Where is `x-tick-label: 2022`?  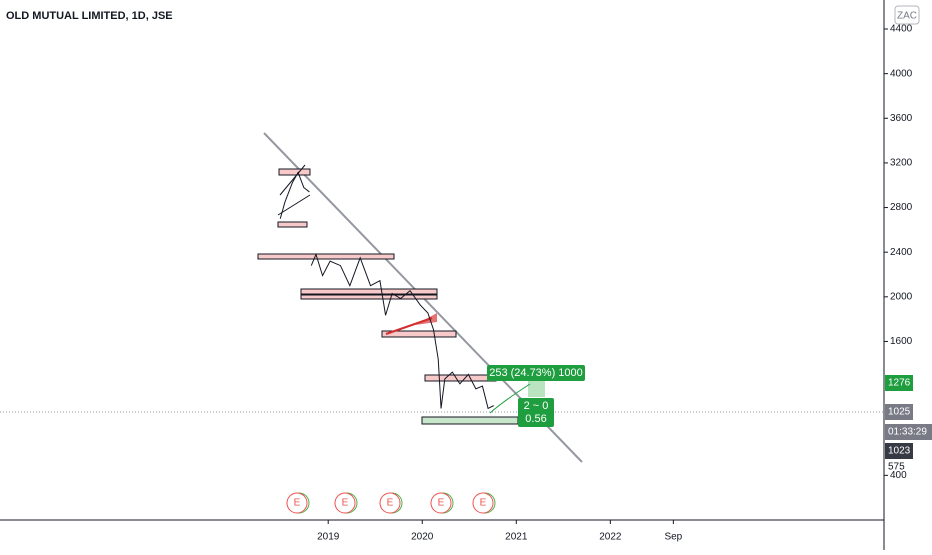
x-tick-label: 2022 is located at coordinates (610, 537).